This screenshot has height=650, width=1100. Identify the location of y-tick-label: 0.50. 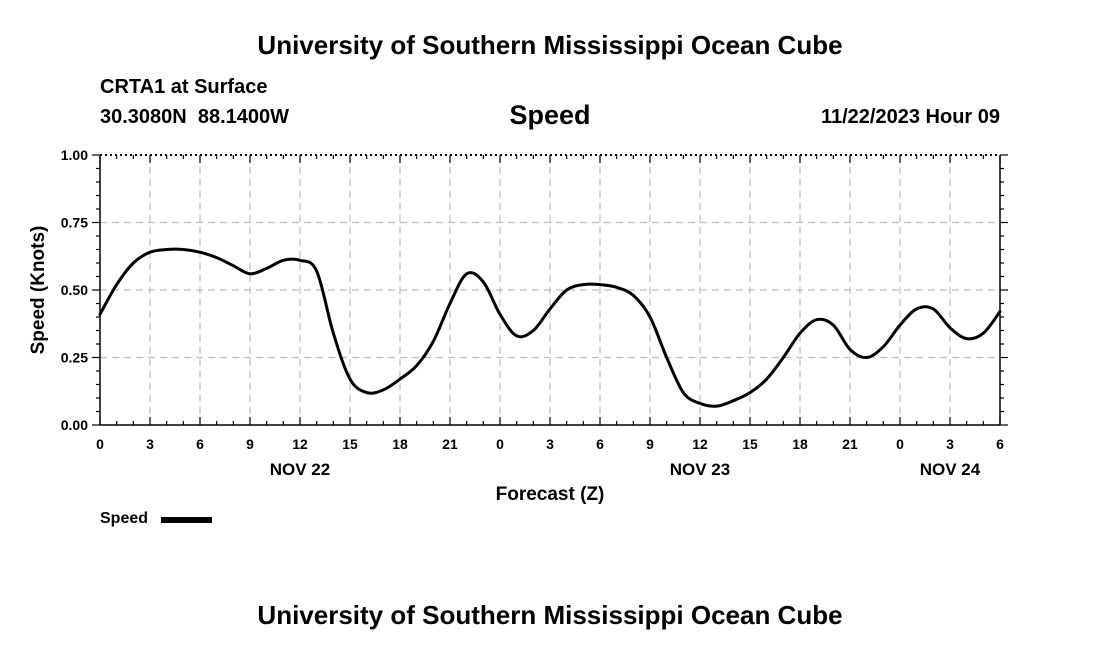
(74, 290).